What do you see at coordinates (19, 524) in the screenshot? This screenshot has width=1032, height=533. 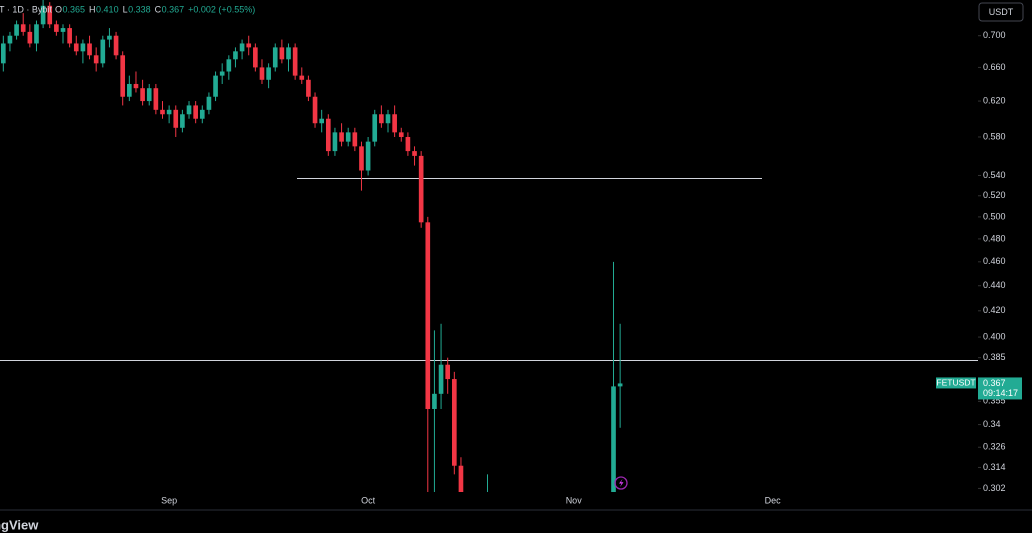 I see `brand: TradingView` at bounding box center [19, 524].